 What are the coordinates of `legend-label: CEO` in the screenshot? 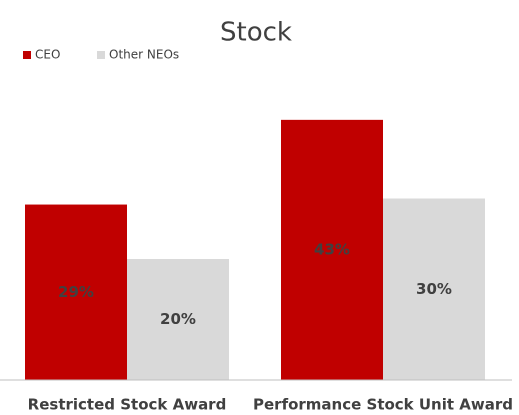 It's located at (47, 55).